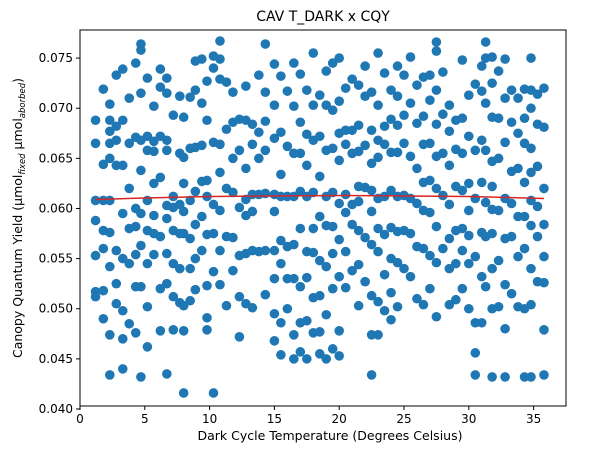  What do you see at coordinates (56, 58) in the screenshot?
I see `y-tick-label: 0.075` at bounding box center [56, 58].